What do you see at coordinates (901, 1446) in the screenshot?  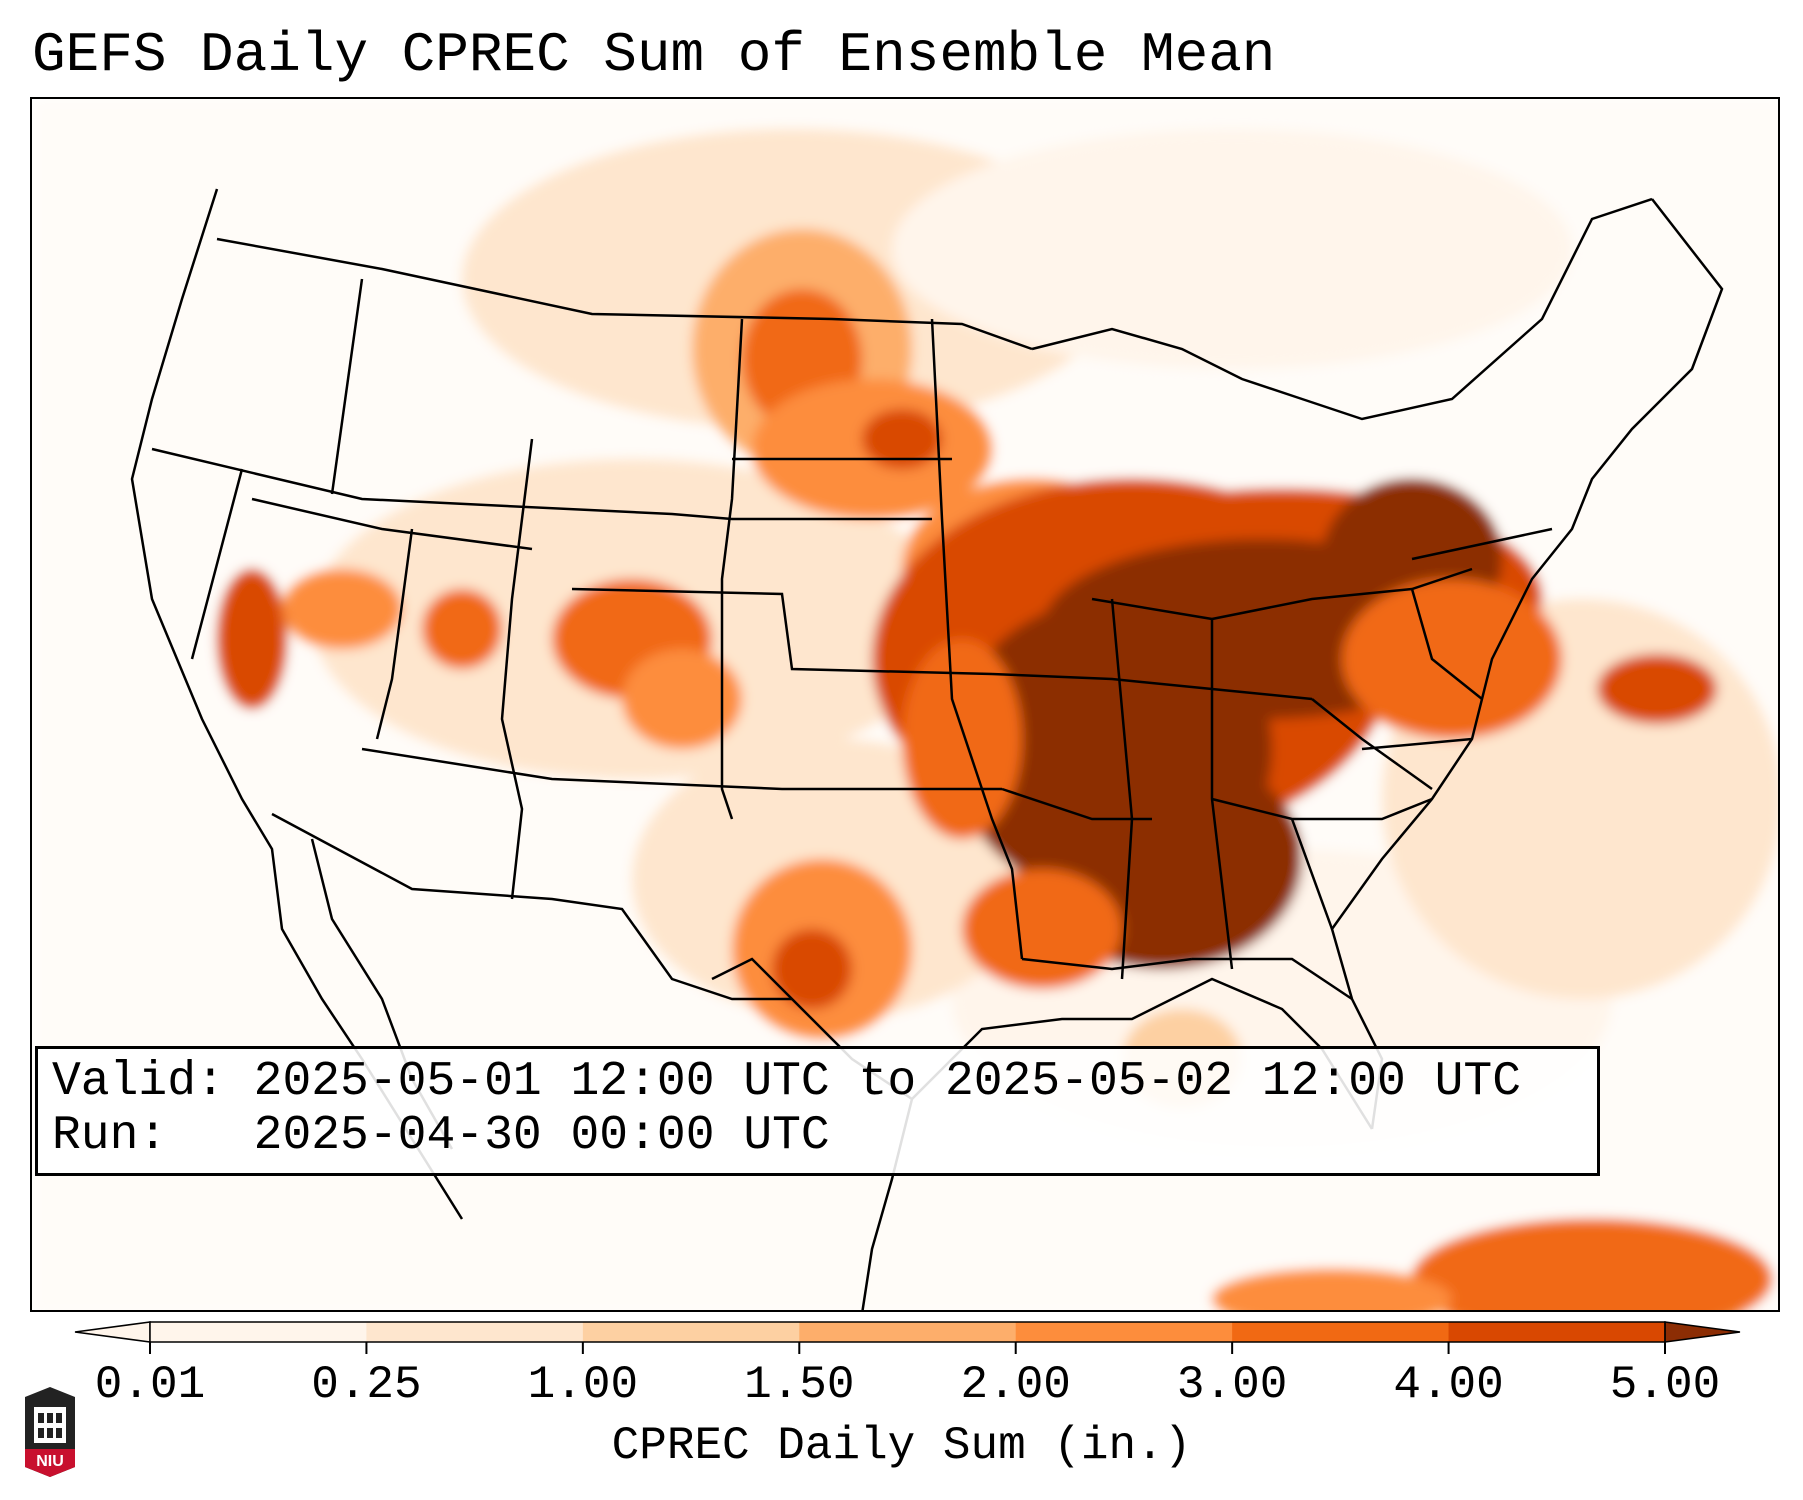 I see `colorbar-label: CPREC Daily Sum (in.)` at bounding box center [901, 1446].